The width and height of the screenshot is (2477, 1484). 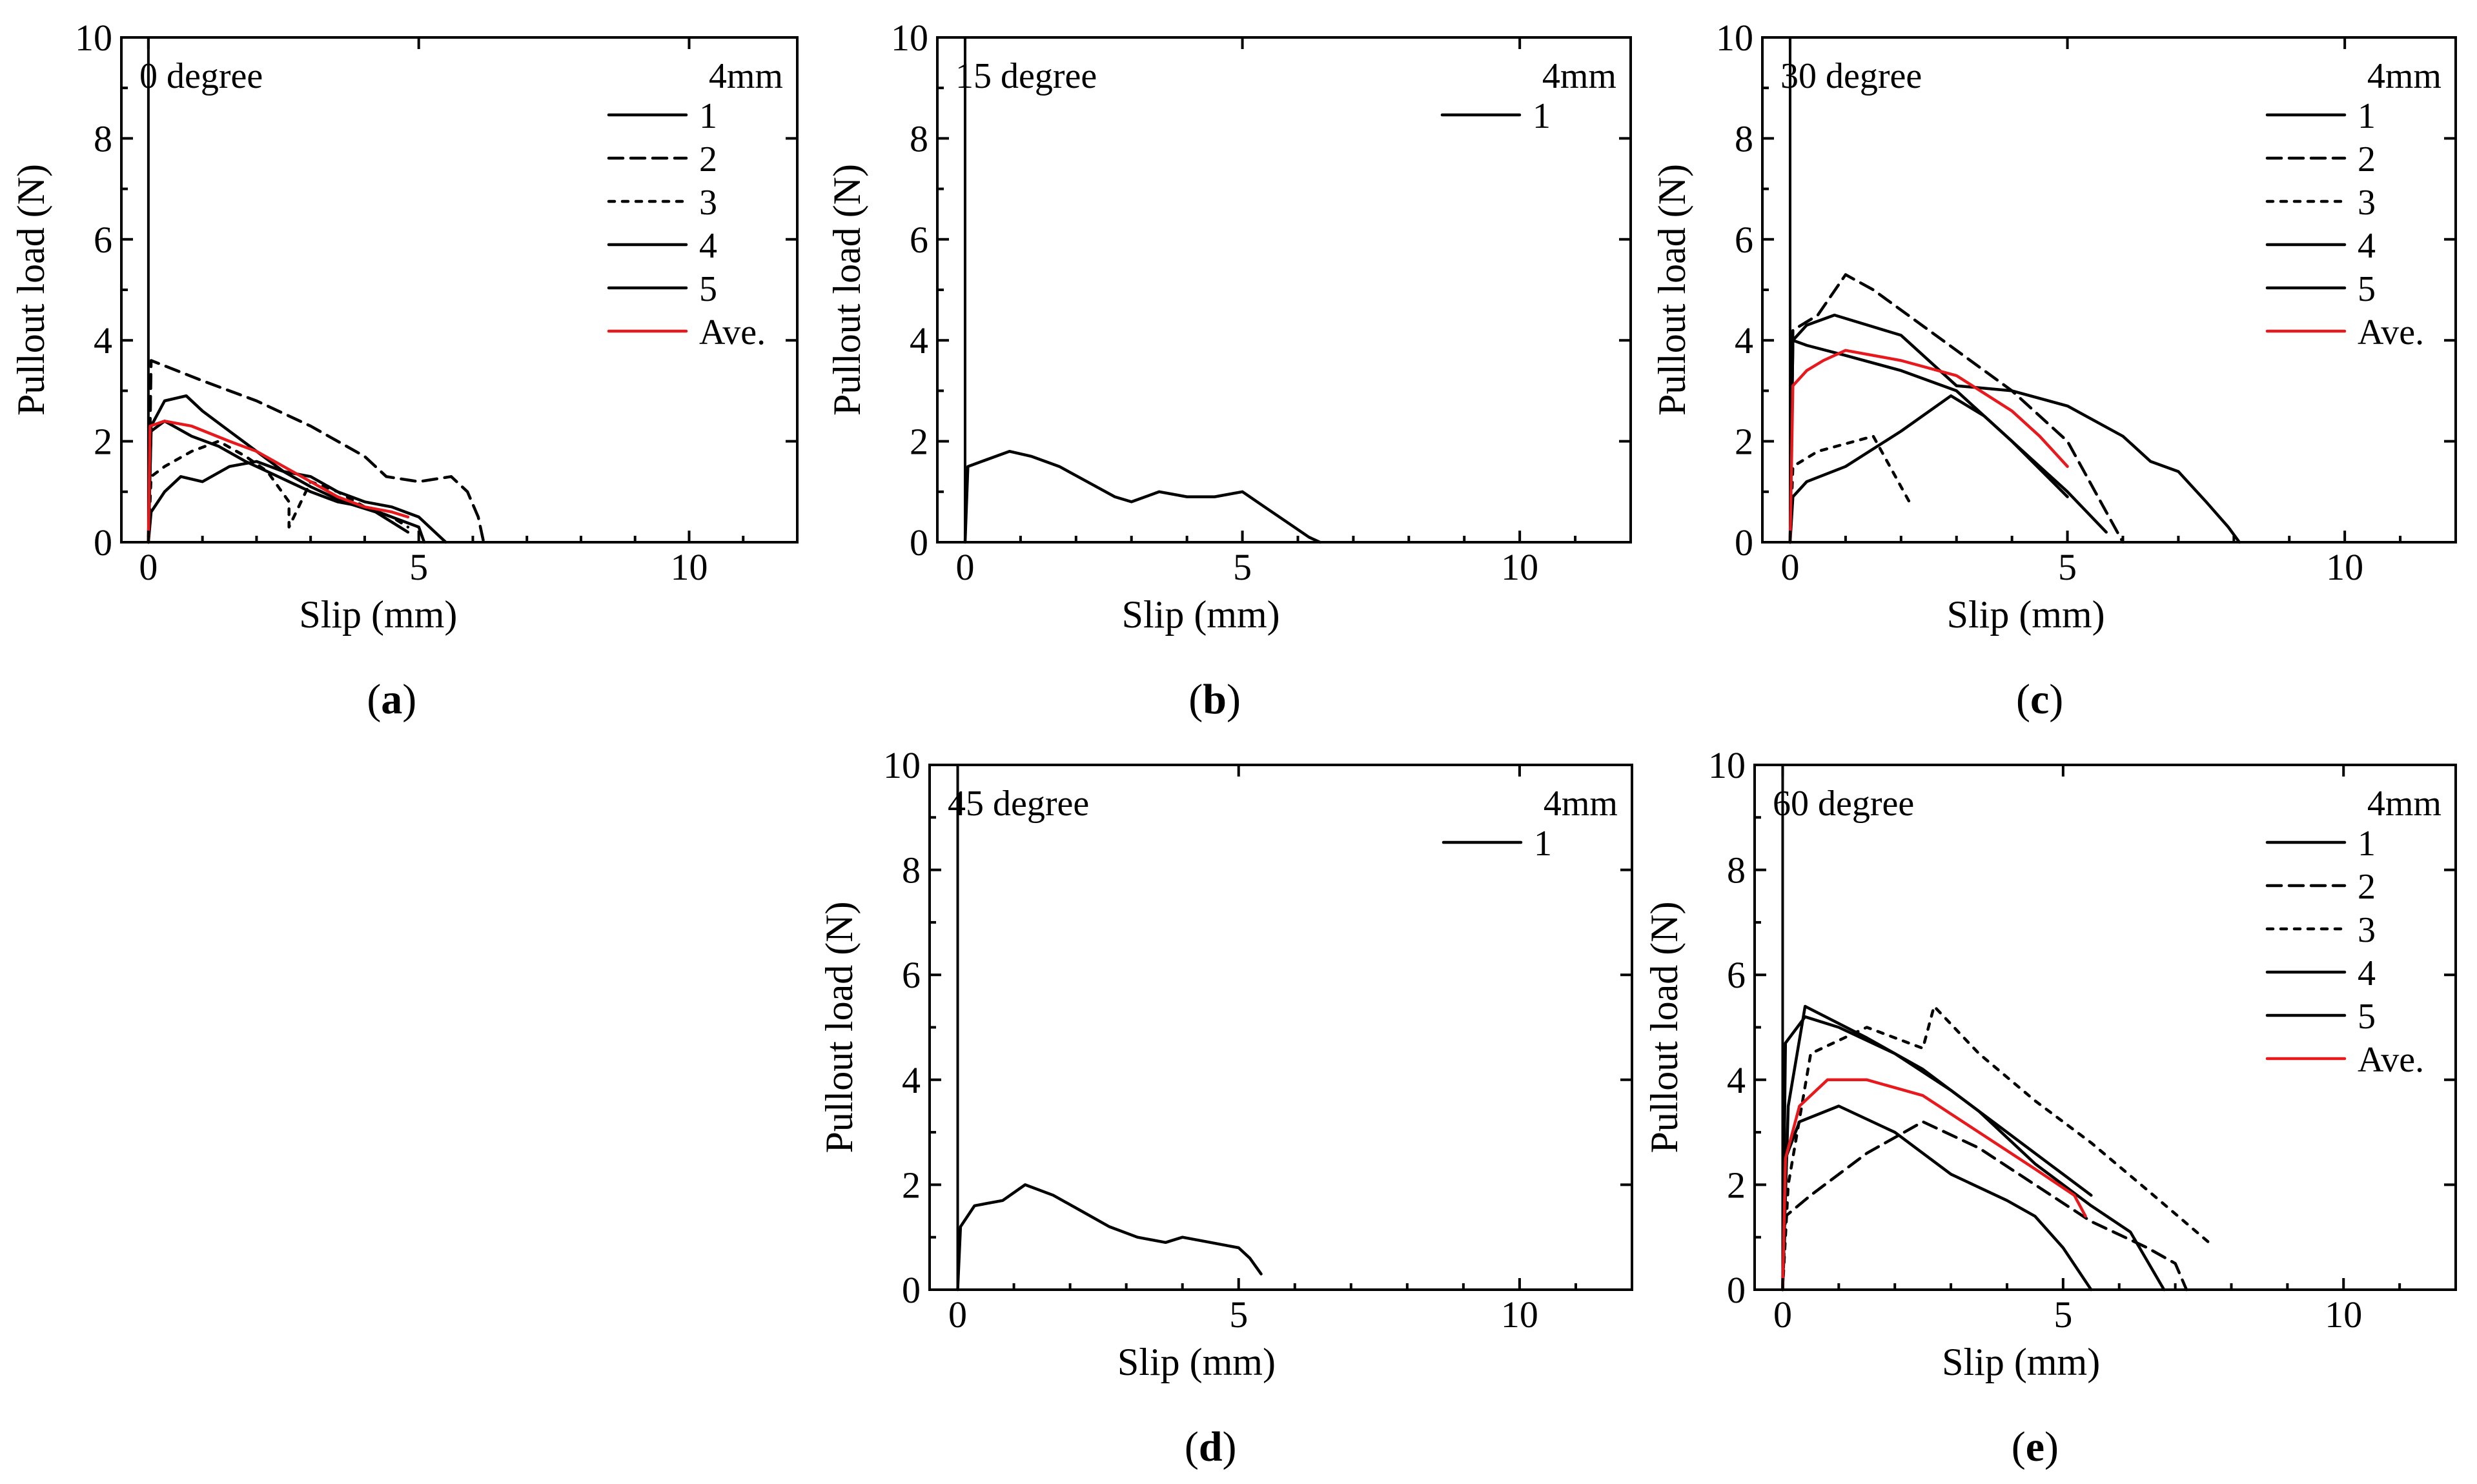 What do you see at coordinates (2035, 1446) in the screenshot?
I see `panel-letter: e` at bounding box center [2035, 1446].